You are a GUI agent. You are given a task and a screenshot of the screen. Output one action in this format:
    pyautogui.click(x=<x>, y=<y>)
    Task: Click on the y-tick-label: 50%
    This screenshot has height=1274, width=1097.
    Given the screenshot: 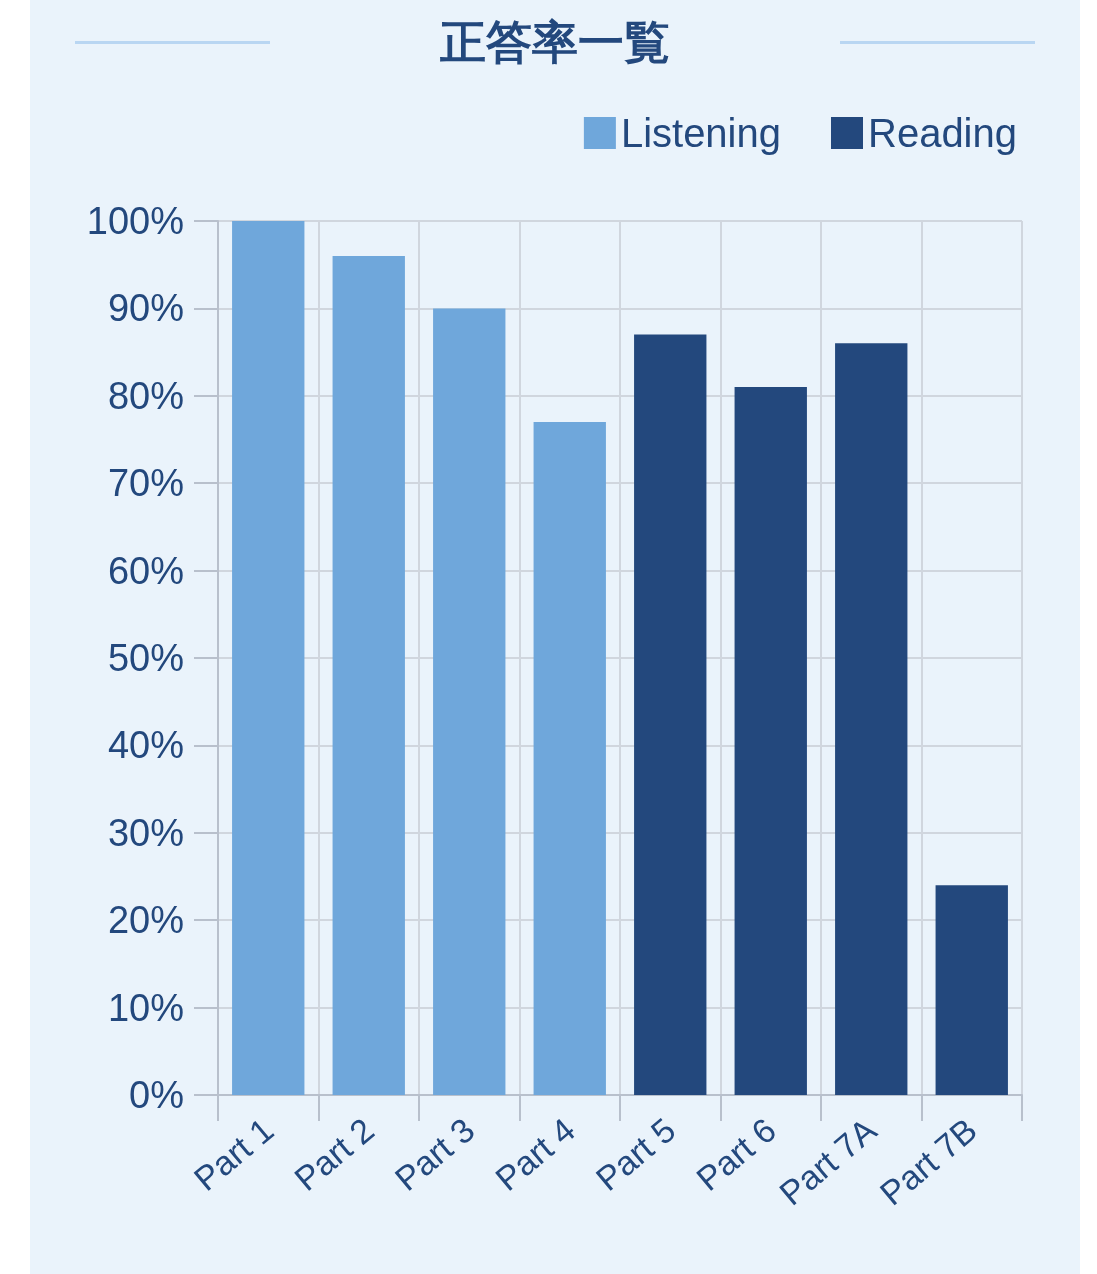 What is the action you would take?
    pyautogui.click(x=145, y=658)
    